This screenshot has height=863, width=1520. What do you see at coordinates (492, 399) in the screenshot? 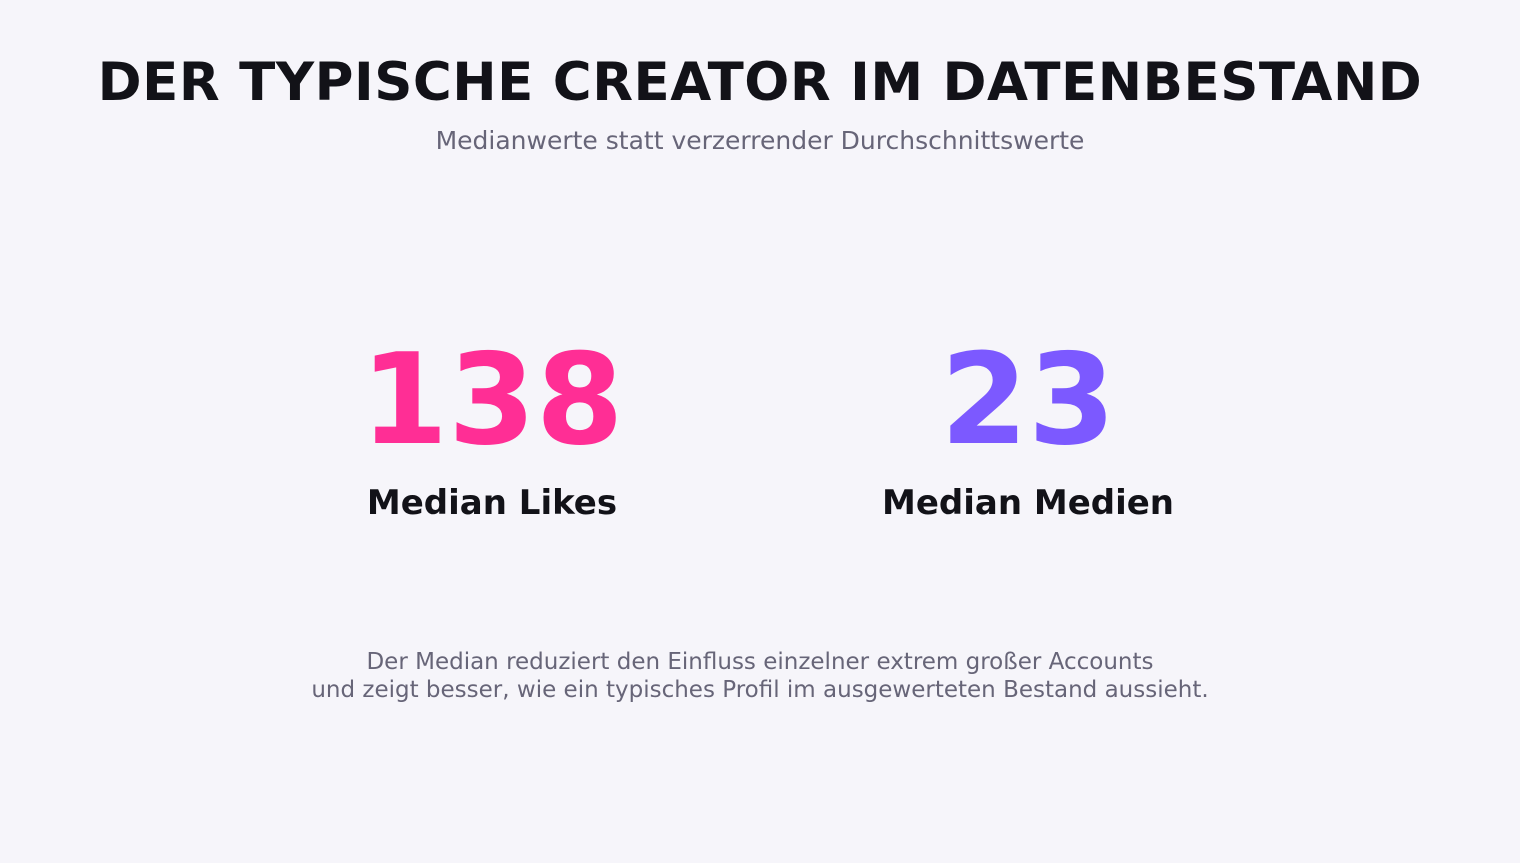
I see `stat-value: 138` at bounding box center [492, 399].